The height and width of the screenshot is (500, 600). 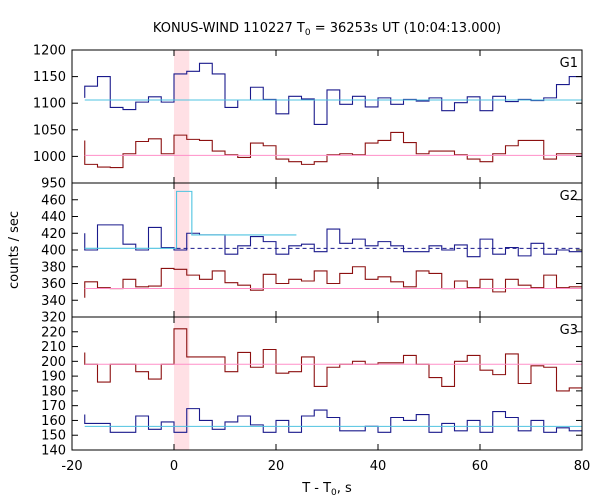 I want to click on x-axis-label: T - T0, s, so click(x=326, y=489).